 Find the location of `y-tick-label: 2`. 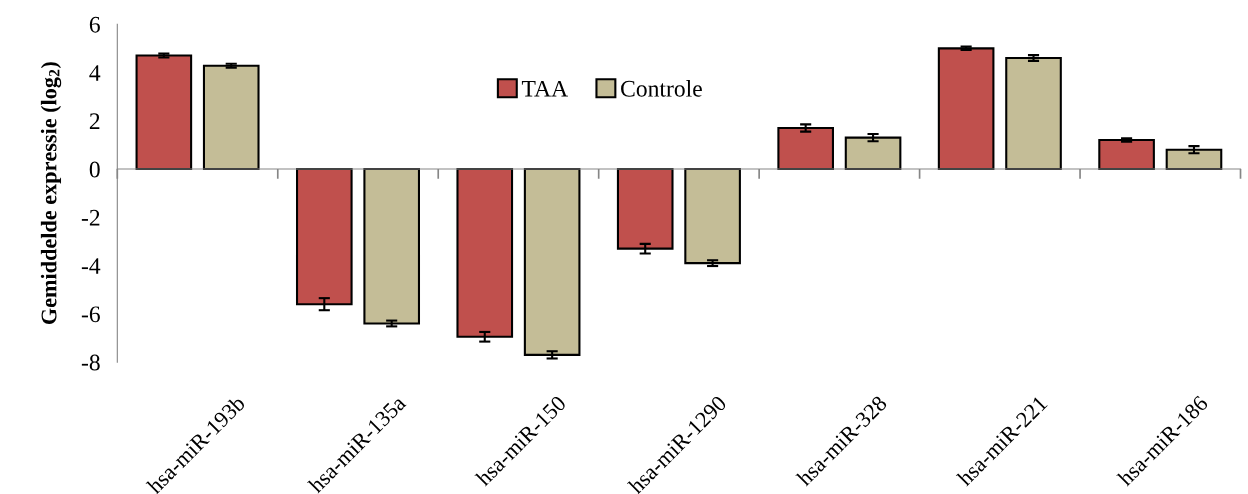

y-tick-label: 2 is located at coordinates (94, 121).